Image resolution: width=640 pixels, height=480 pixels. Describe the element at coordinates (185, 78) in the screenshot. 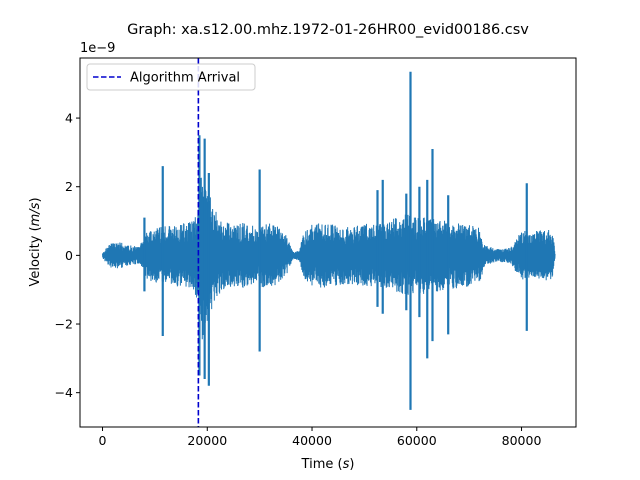

I see `legend-arrival-label: Algorithm Arrival` at that location.